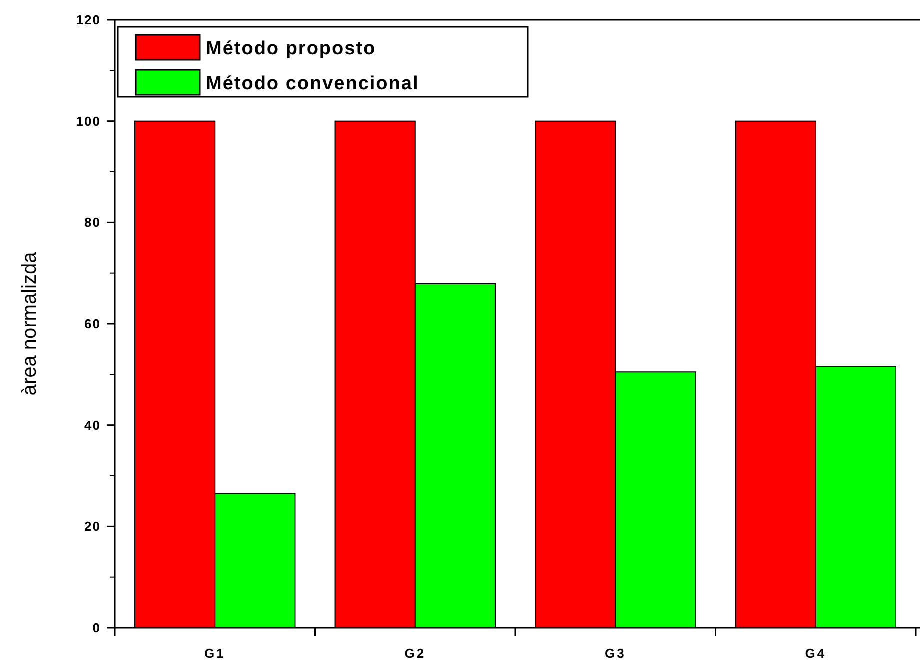  Describe the element at coordinates (92, 222) in the screenshot. I see `y-tick-label: 80` at that location.